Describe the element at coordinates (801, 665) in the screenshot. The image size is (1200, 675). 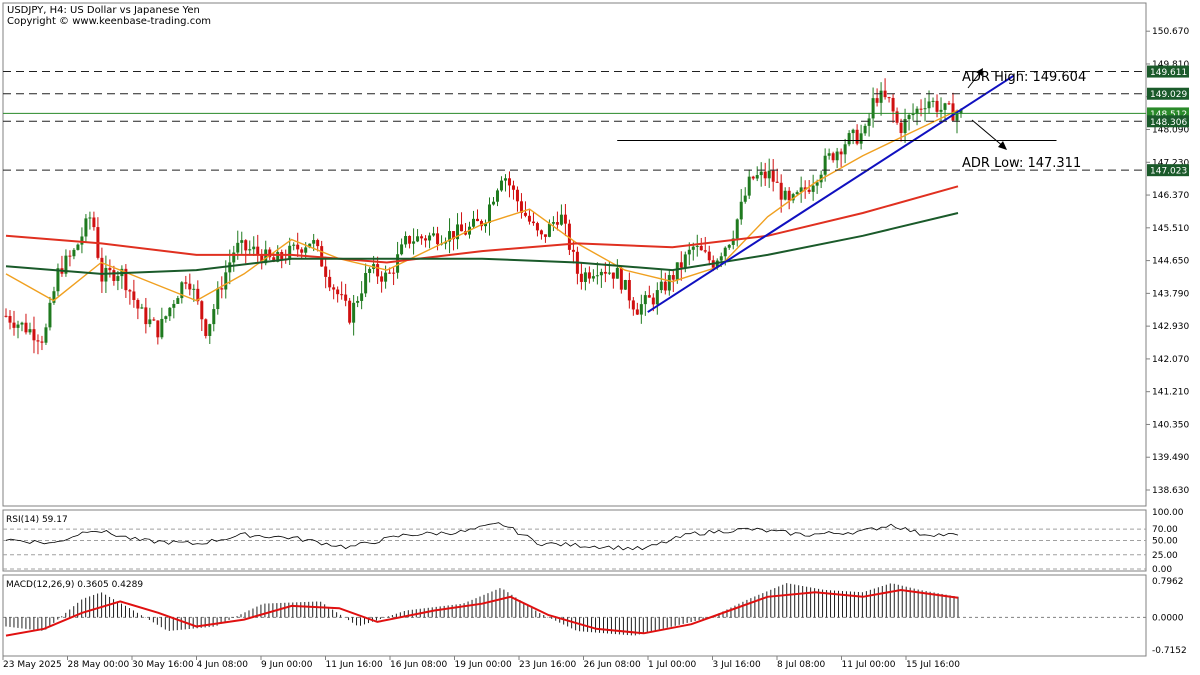
I see `time-tick-label: 8 Jul 08:00` at that location.